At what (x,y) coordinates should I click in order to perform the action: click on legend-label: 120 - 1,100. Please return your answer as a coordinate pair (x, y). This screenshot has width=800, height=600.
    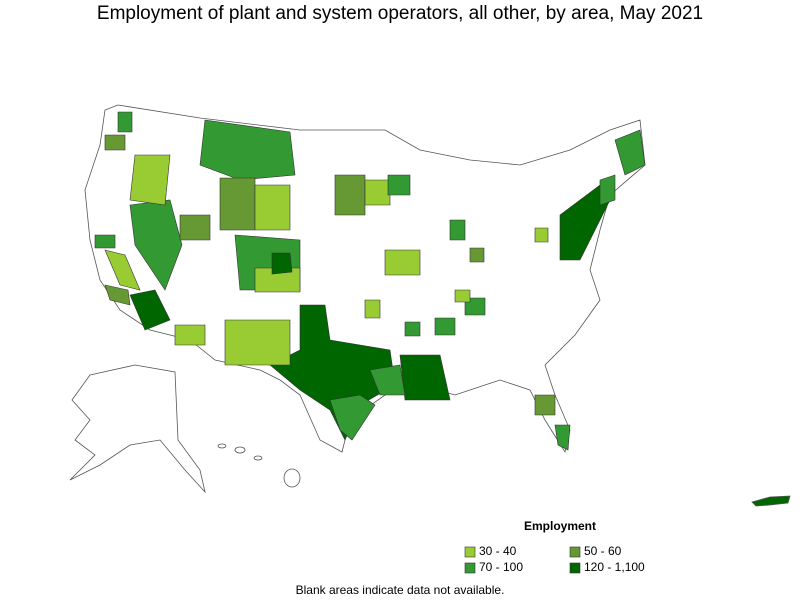
    Looking at the image, I should click on (614, 567).